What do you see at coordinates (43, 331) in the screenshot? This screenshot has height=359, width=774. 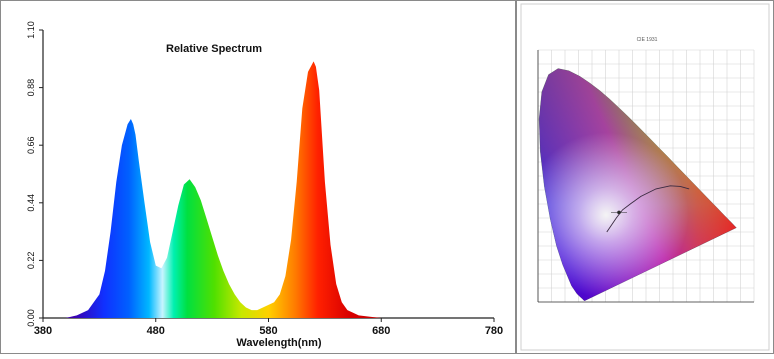 I see `x-tick-label: 380` at bounding box center [43, 331].